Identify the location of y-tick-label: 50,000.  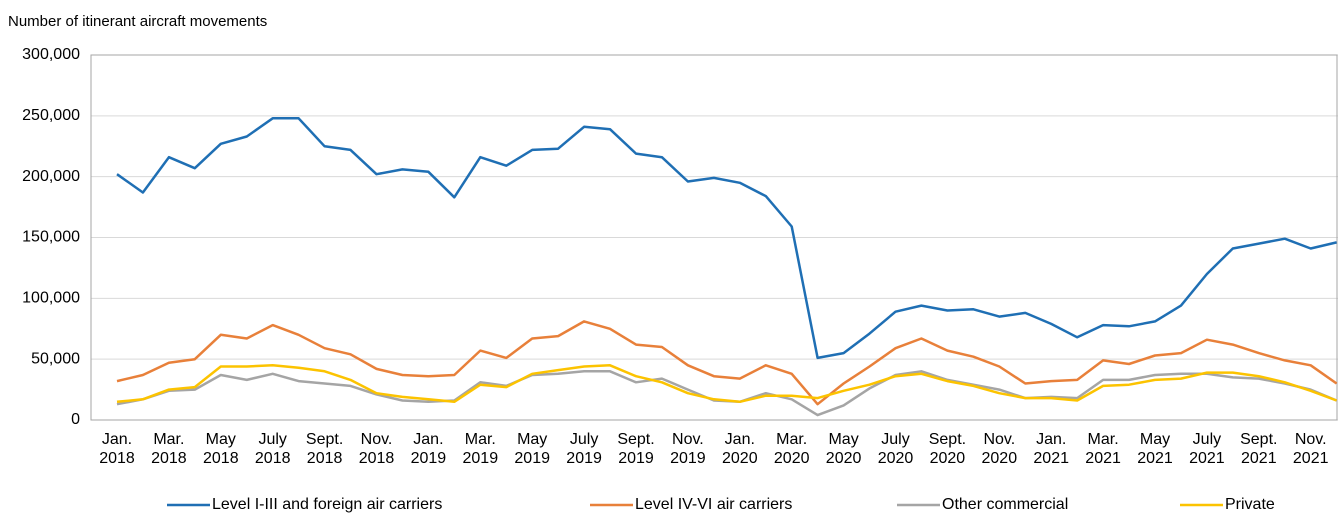
(55, 358).